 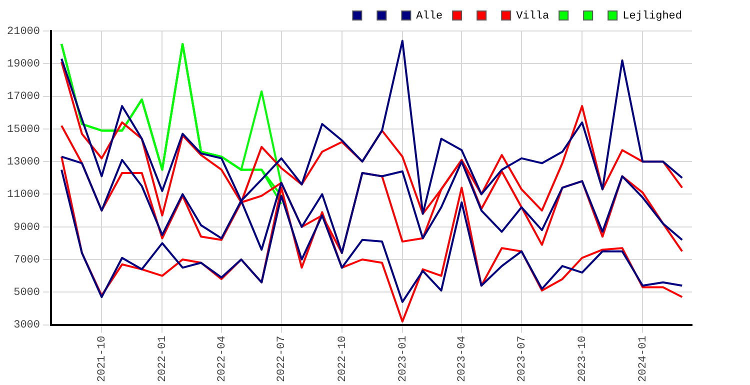 What do you see at coordinates (644, 358) in the screenshot?
I see `x-tick-label: 2024-01` at bounding box center [644, 358].